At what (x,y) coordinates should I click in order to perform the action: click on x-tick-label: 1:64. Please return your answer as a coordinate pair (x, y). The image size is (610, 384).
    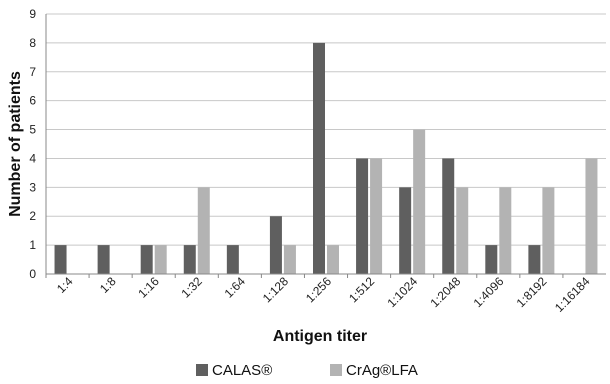
    Looking at the image, I should click on (235, 287).